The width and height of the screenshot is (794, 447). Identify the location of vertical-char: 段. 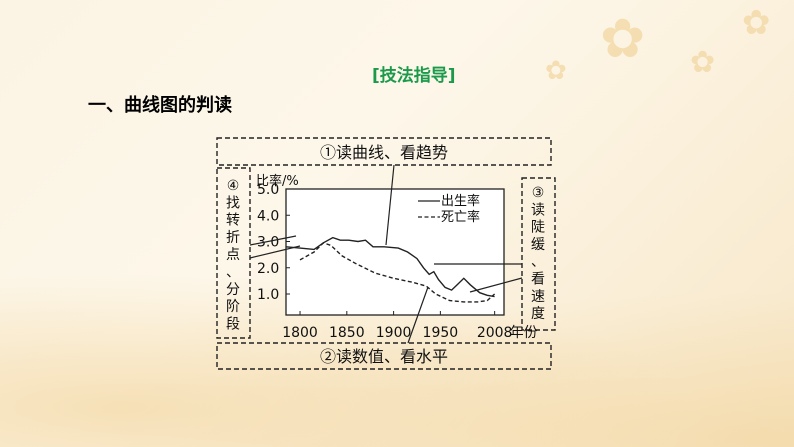
(233, 324).